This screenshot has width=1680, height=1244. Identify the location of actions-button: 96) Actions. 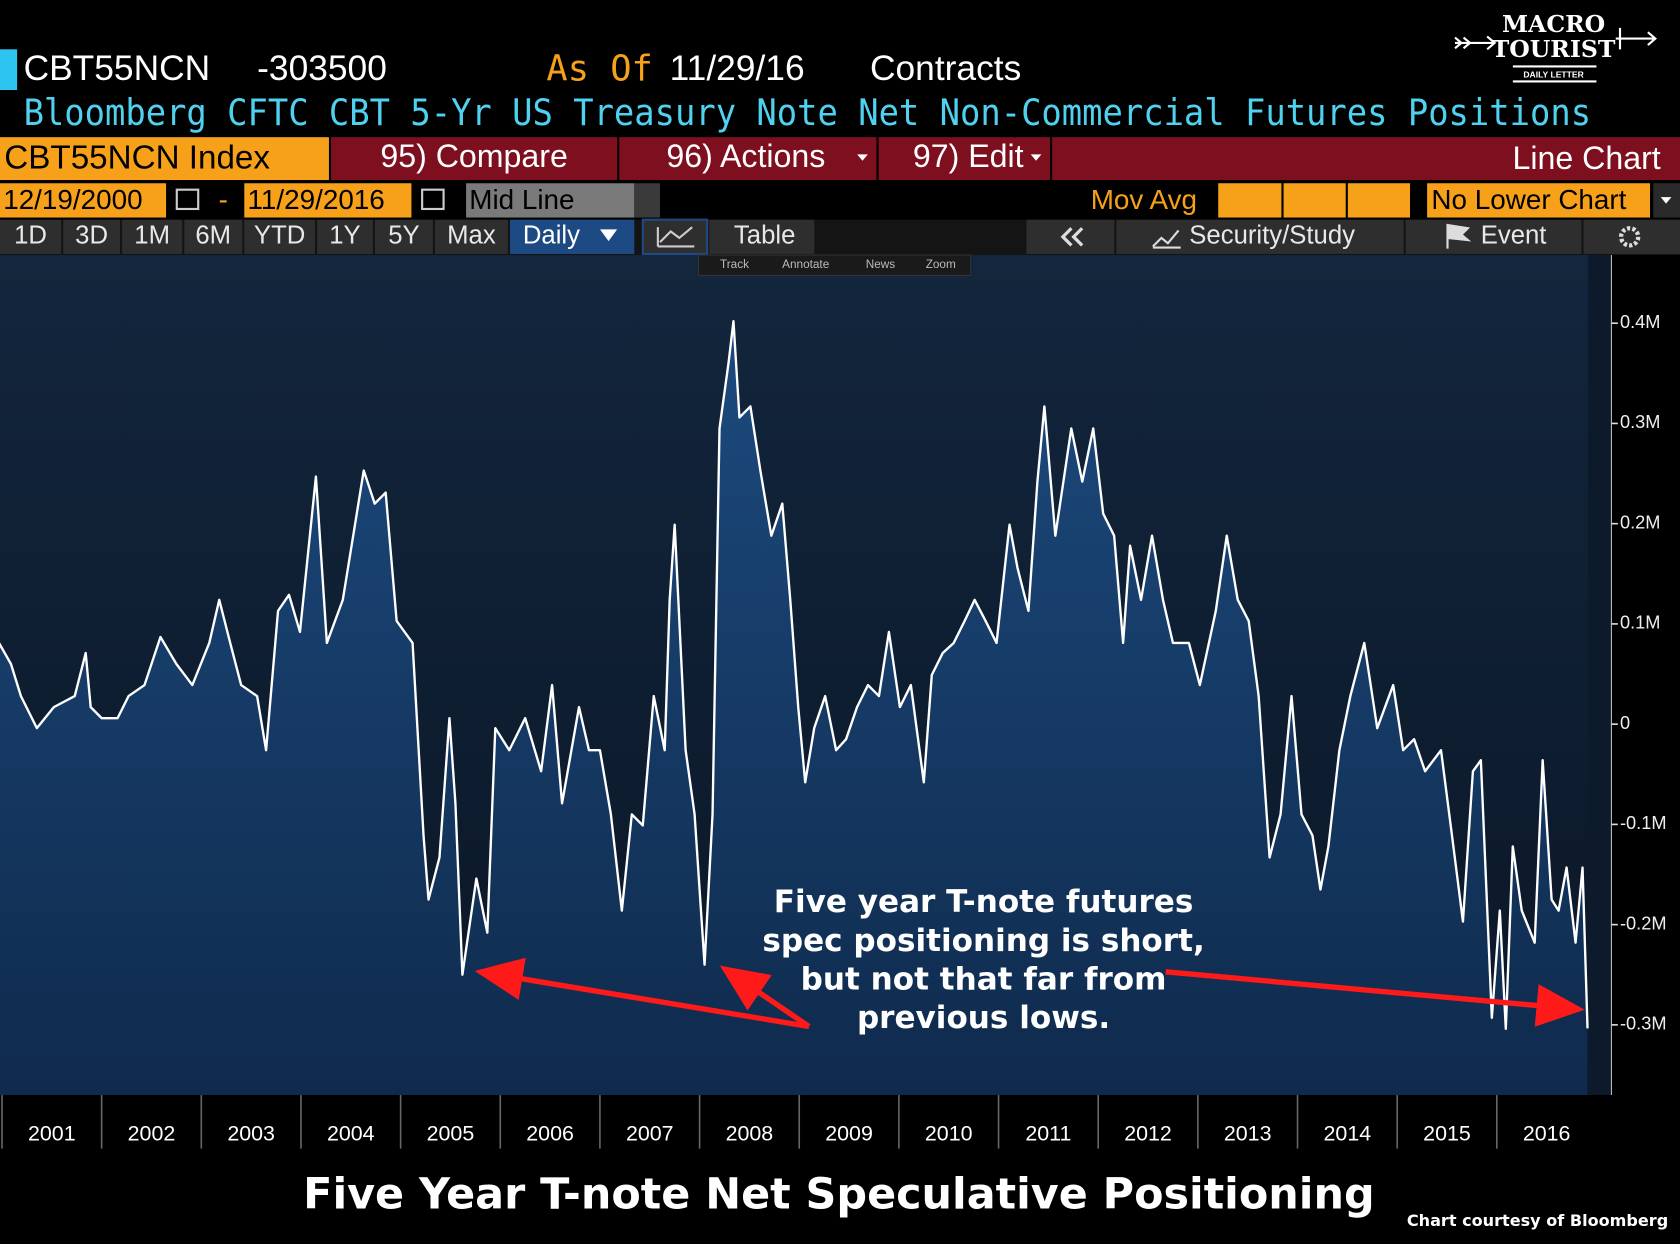
(745, 156).